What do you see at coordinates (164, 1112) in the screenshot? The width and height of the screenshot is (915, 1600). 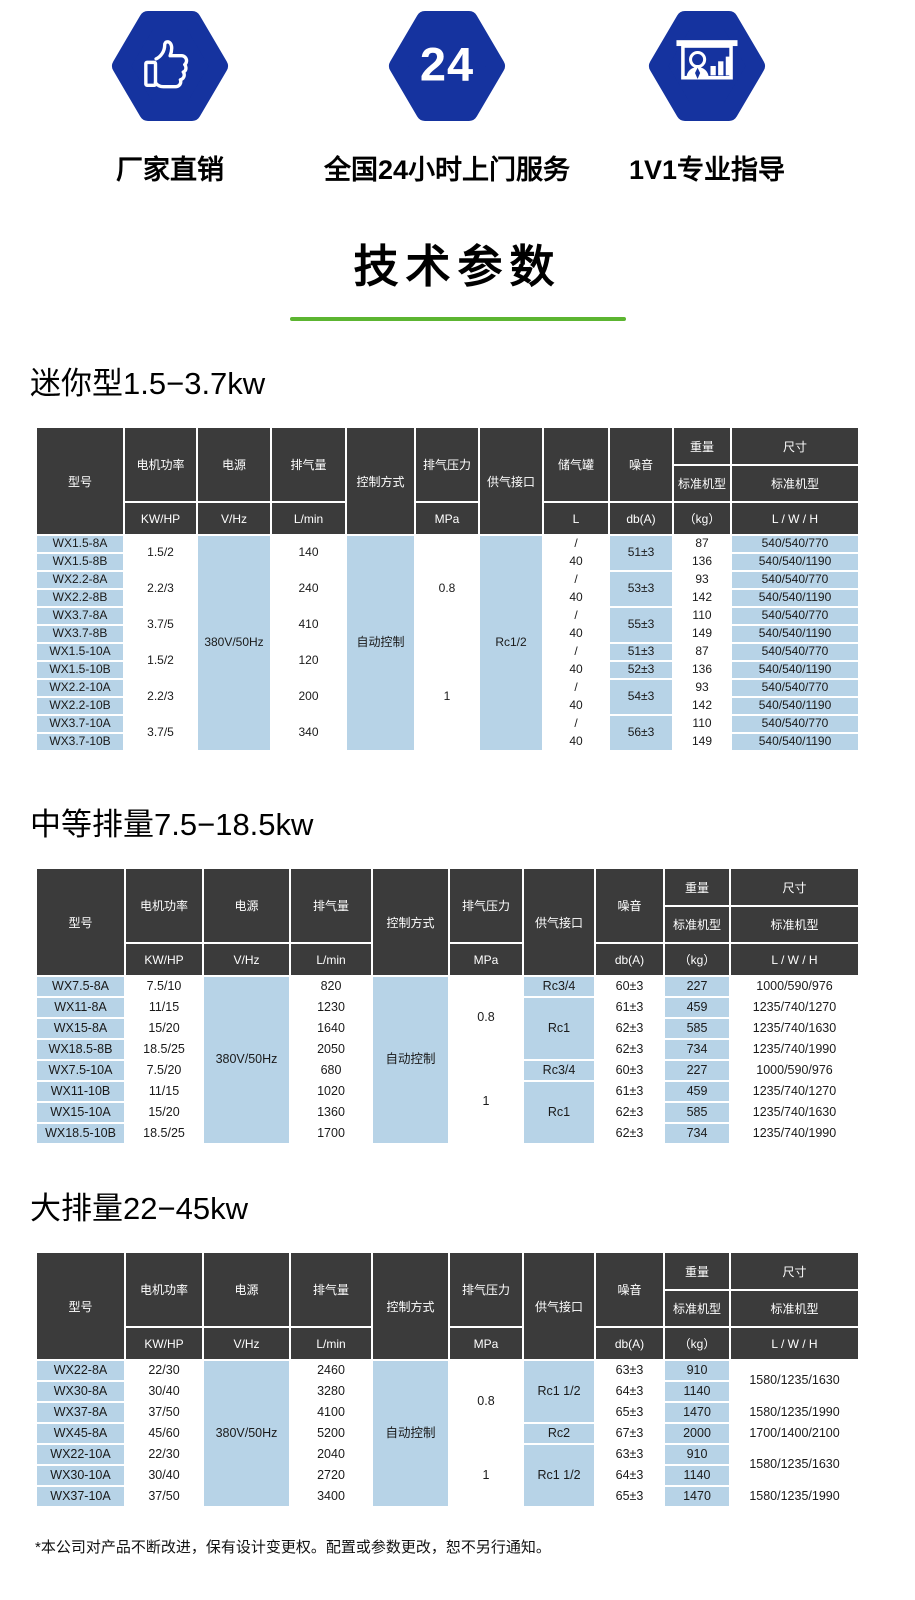 I see `spec-cell: 15/20` at bounding box center [164, 1112].